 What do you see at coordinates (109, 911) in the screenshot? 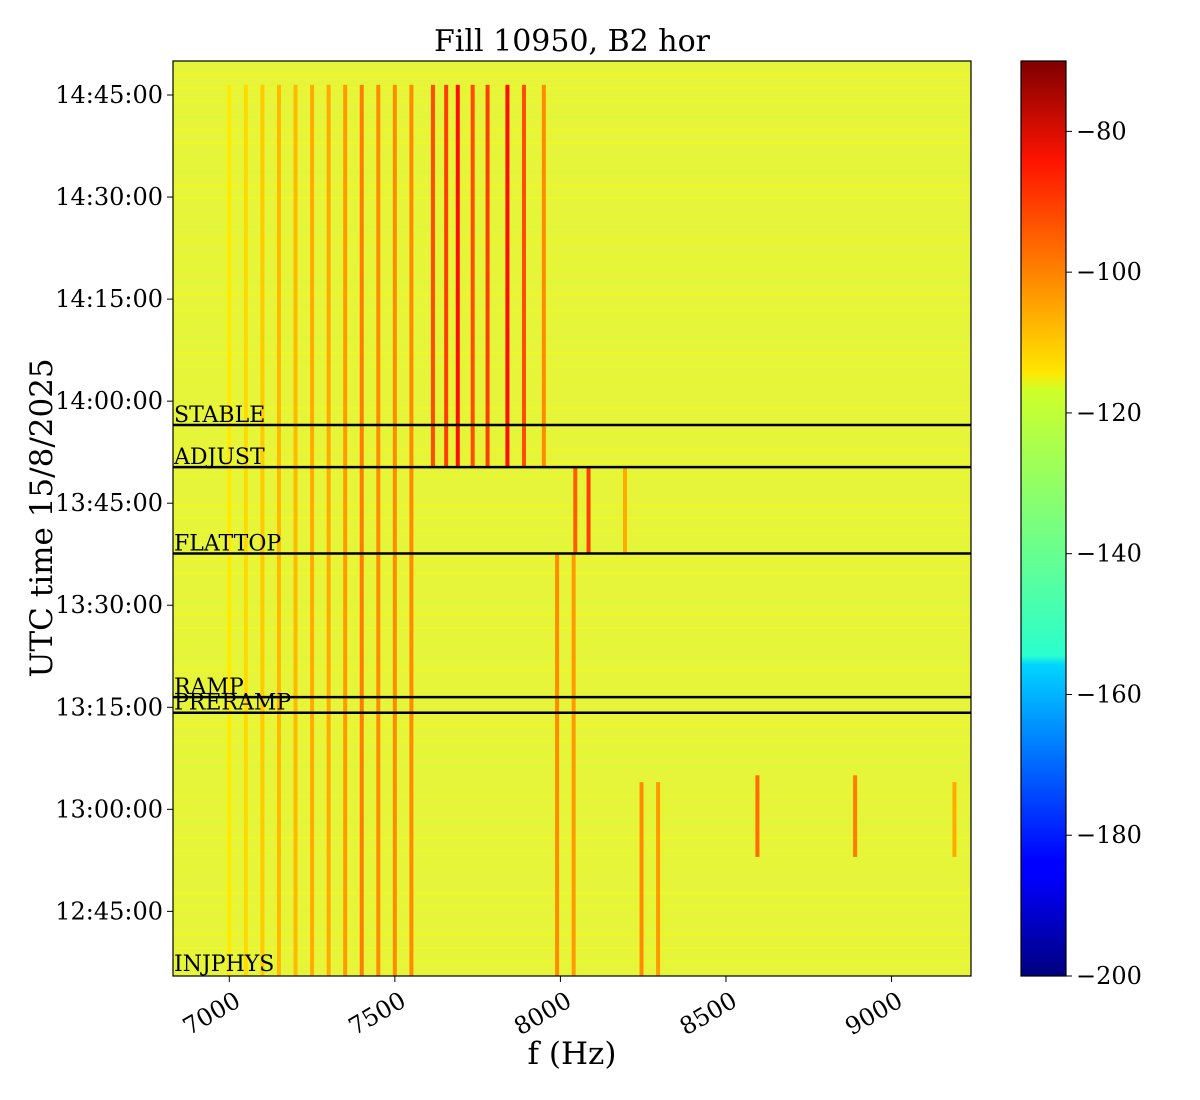
I see `y-tick-label: 12:45:00` at bounding box center [109, 911].